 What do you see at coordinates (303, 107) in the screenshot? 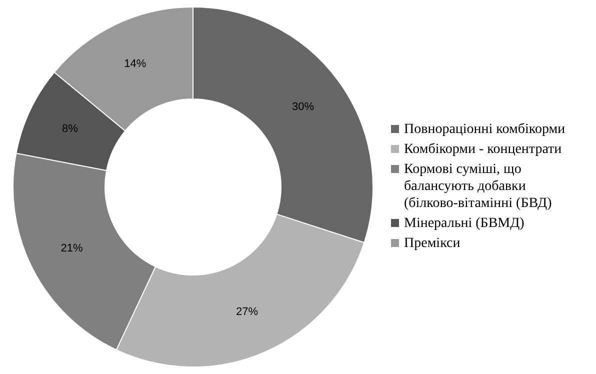
I see `data-label: 30%` at bounding box center [303, 107].